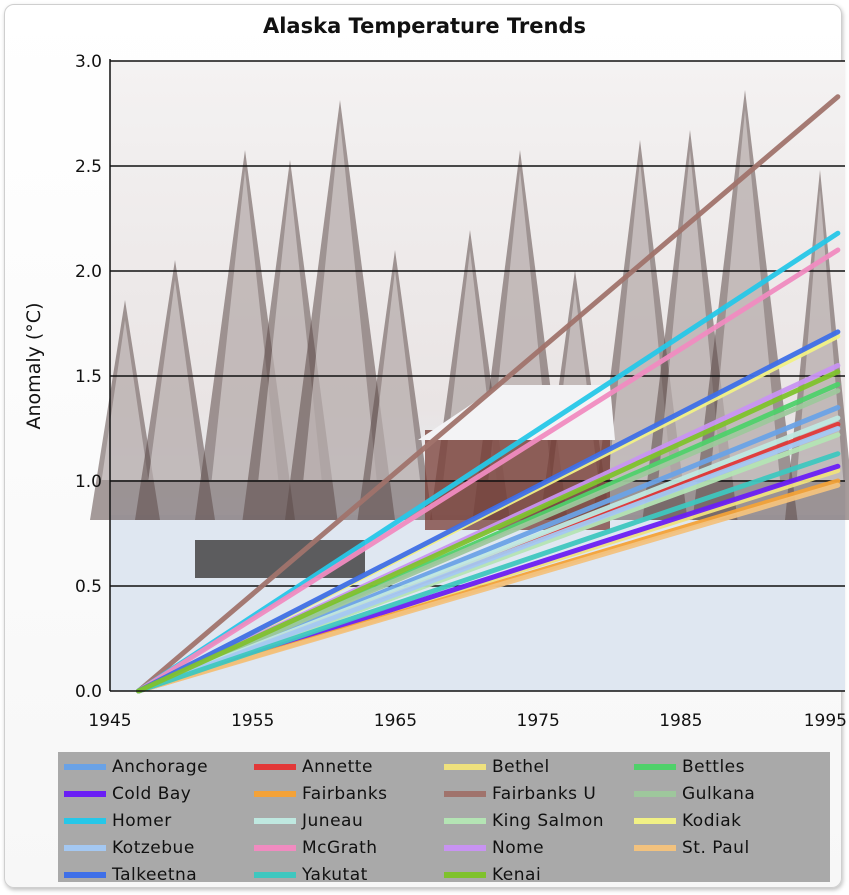  What do you see at coordinates (88, 62) in the screenshot?
I see `y-tick-label: 3.0` at bounding box center [88, 62].